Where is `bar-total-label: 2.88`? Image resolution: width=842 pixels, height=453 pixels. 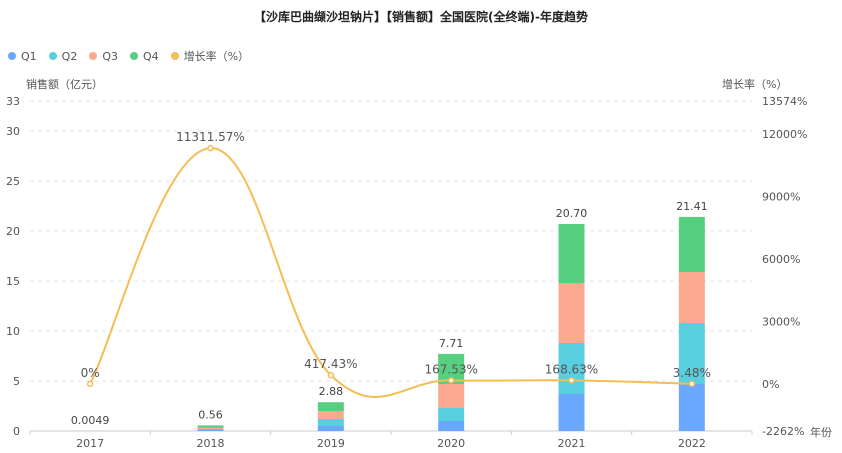
bar-total-label: 2.88 is located at coordinates (331, 391).